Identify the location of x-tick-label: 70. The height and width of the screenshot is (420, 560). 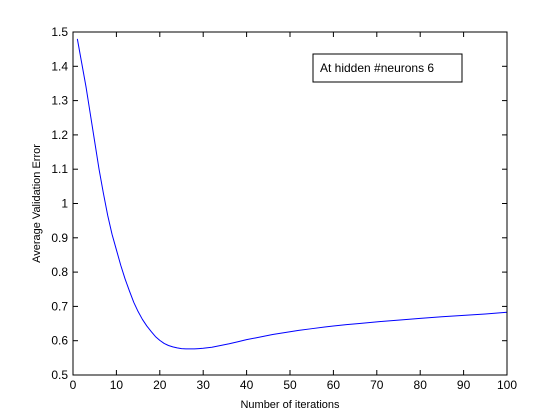
(377, 385).